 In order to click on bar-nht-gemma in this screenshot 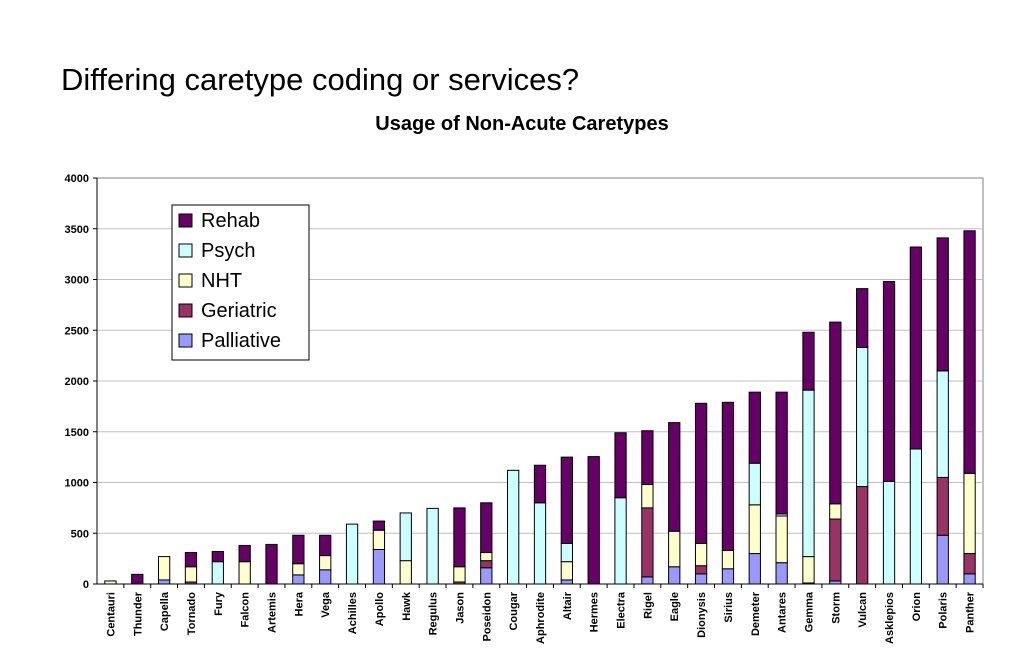, I will do `click(808, 570)`.